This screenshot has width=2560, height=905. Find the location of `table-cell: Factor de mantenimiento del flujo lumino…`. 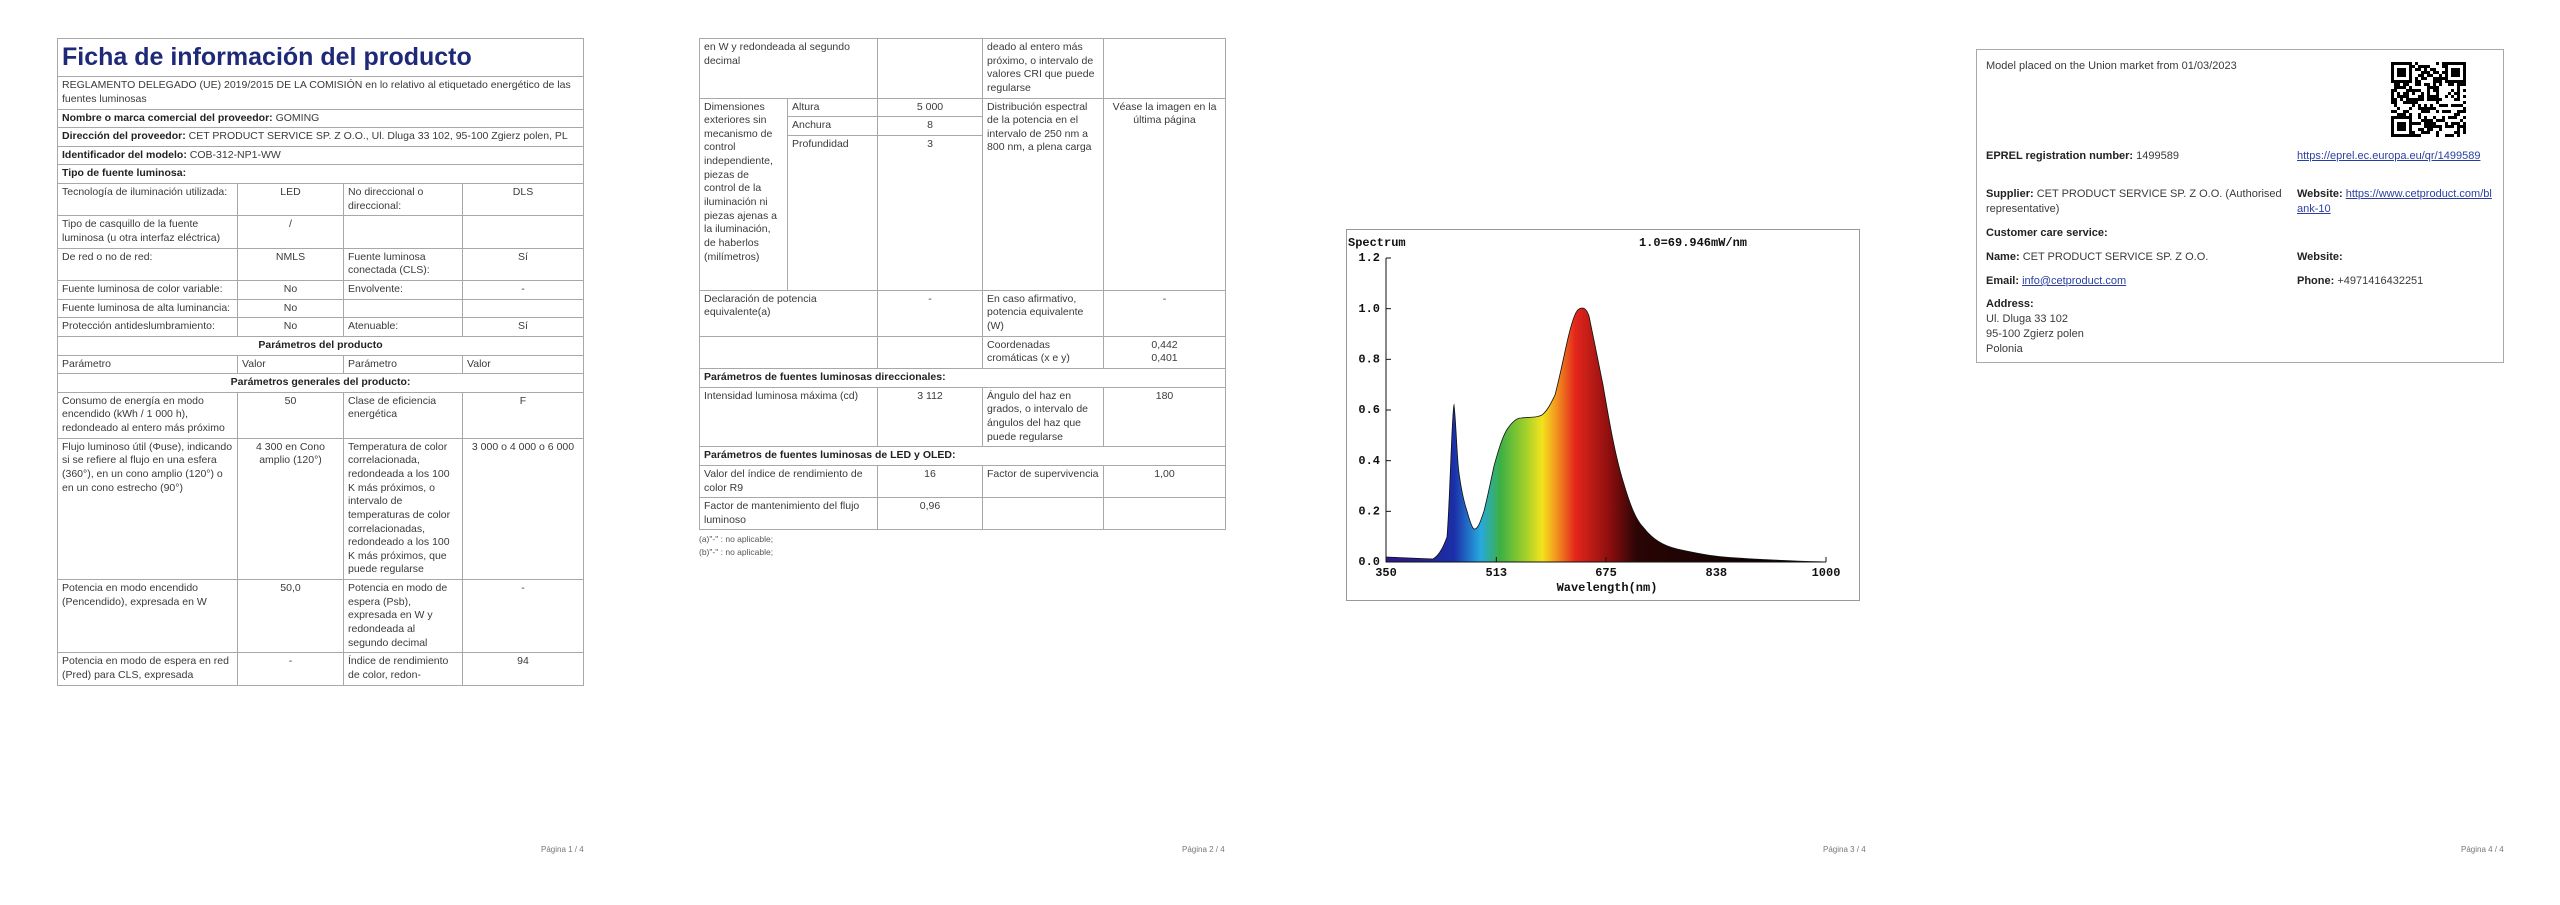

table-cell: Factor de mantenimiento del flujo lumino… is located at coordinates (789, 514).